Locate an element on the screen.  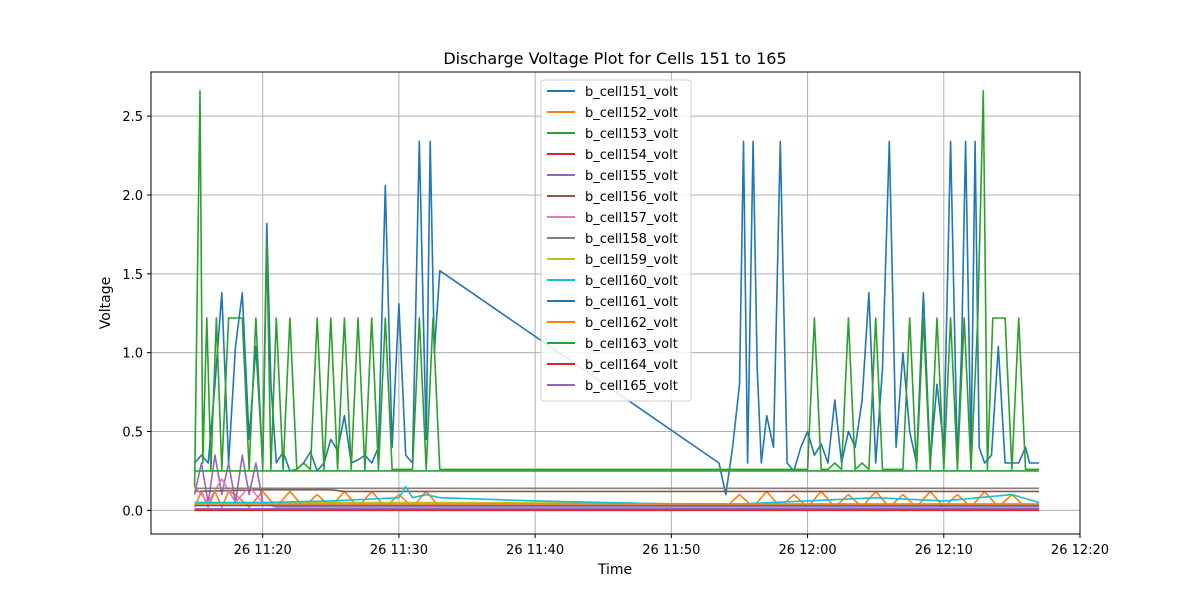
series-line-b_cell152_volt is located at coordinates (616, 499).